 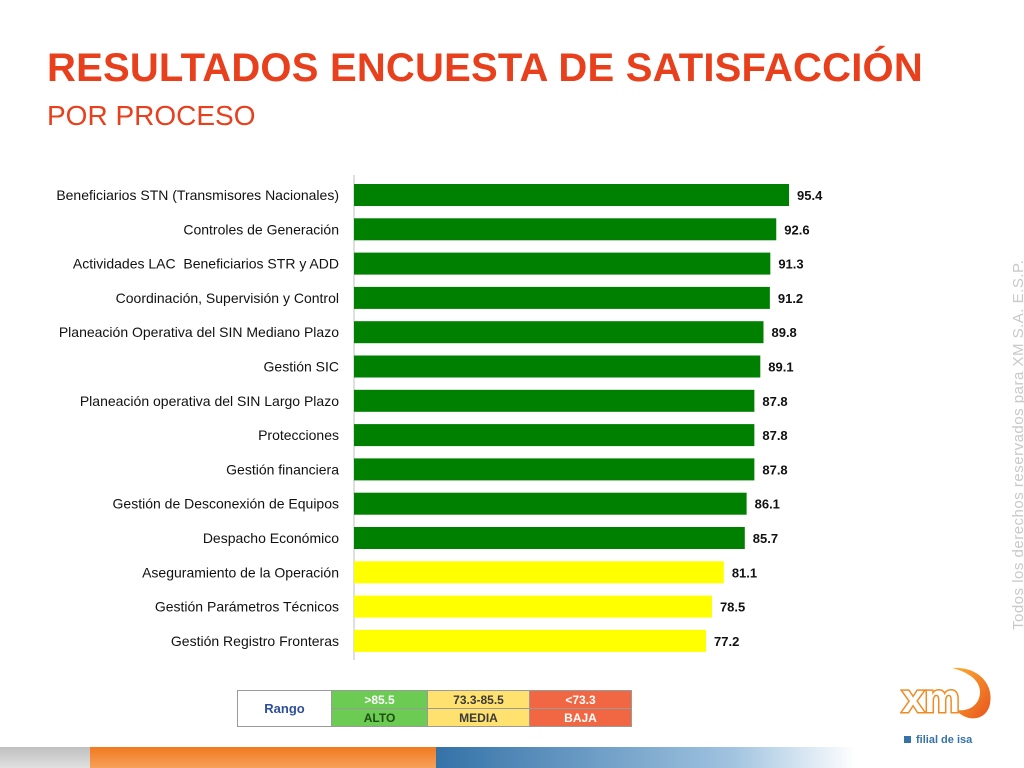 What do you see at coordinates (261, 229) in the screenshot?
I see `category-label: Controles de Generación` at bounding box center [261, 229].